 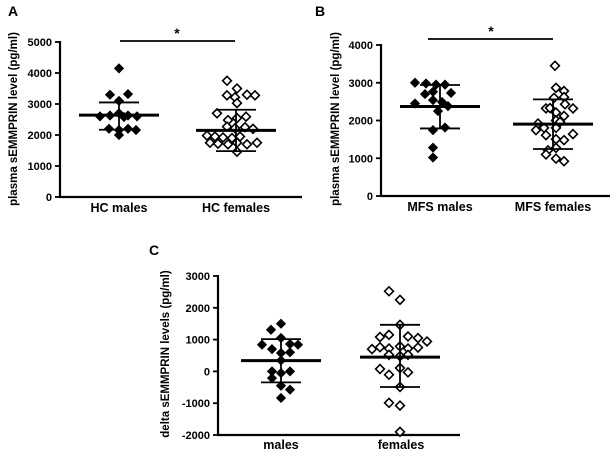 What do you see at coordinates (119, 102) in the screenshot?
I see `group-hc-males` at bounding box center [119, 102].